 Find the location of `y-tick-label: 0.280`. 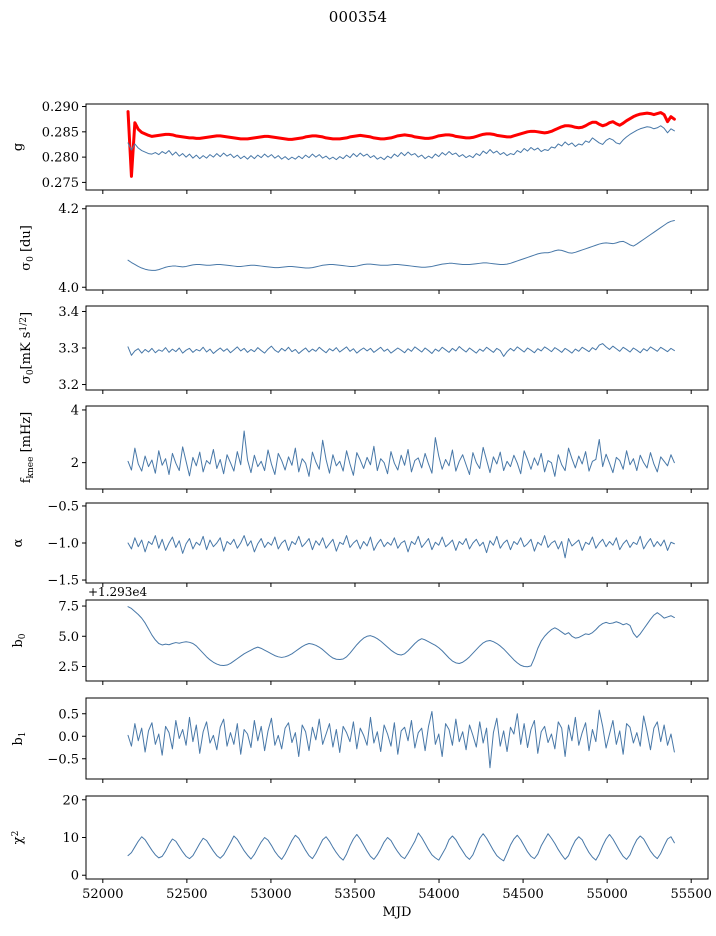

y-tick-label: 0.280 is located at coordinates (60, 158).